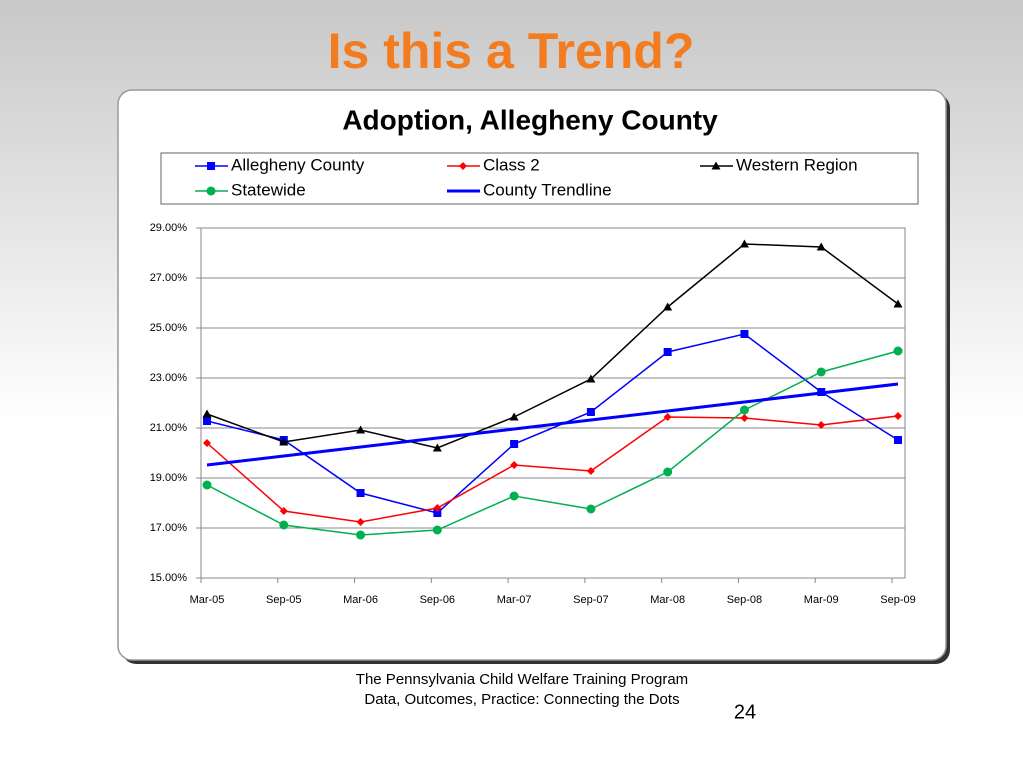 The height and width of the screenshot is (767, 1023). Describe the element at coordinates (169, 528) in the screenshot. I see `y-tick-label: 17.00%` at that location.